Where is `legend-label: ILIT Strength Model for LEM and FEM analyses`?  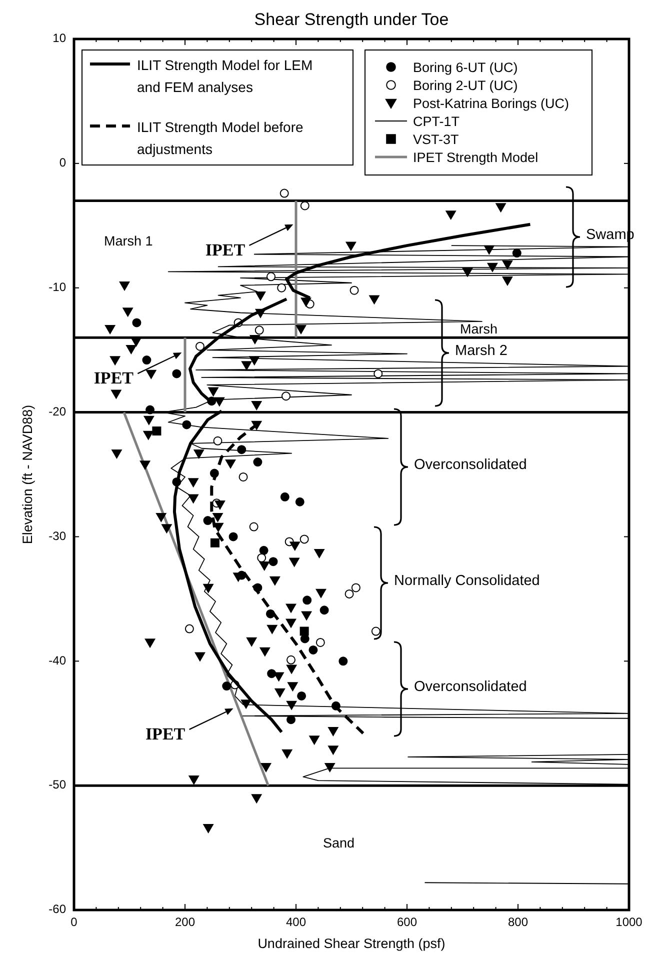 legend-label: ILIT Strength Model for LEM and FEM analyses is located at coordinates (225, 76).